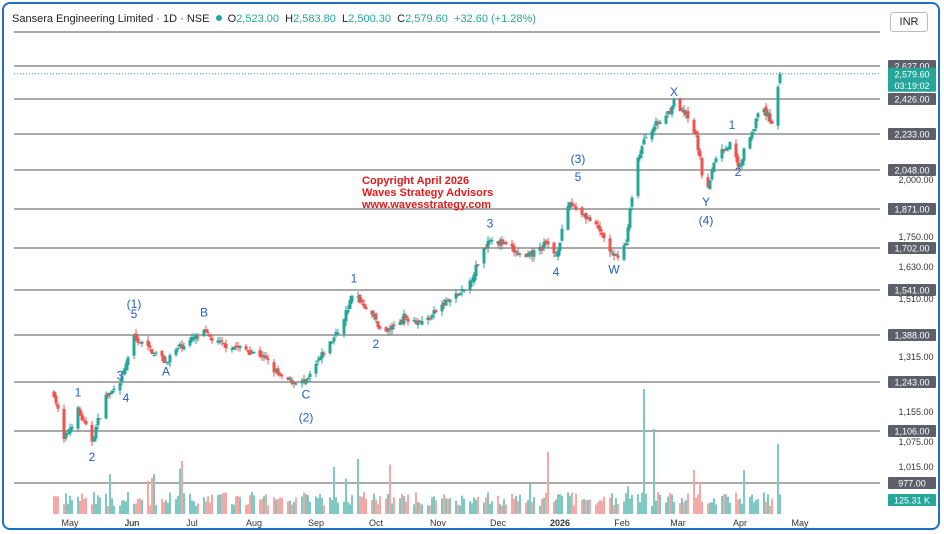 The width and height of the screenshot is (944, 534). I want to click on wave-label: (4), so click(706, 220).